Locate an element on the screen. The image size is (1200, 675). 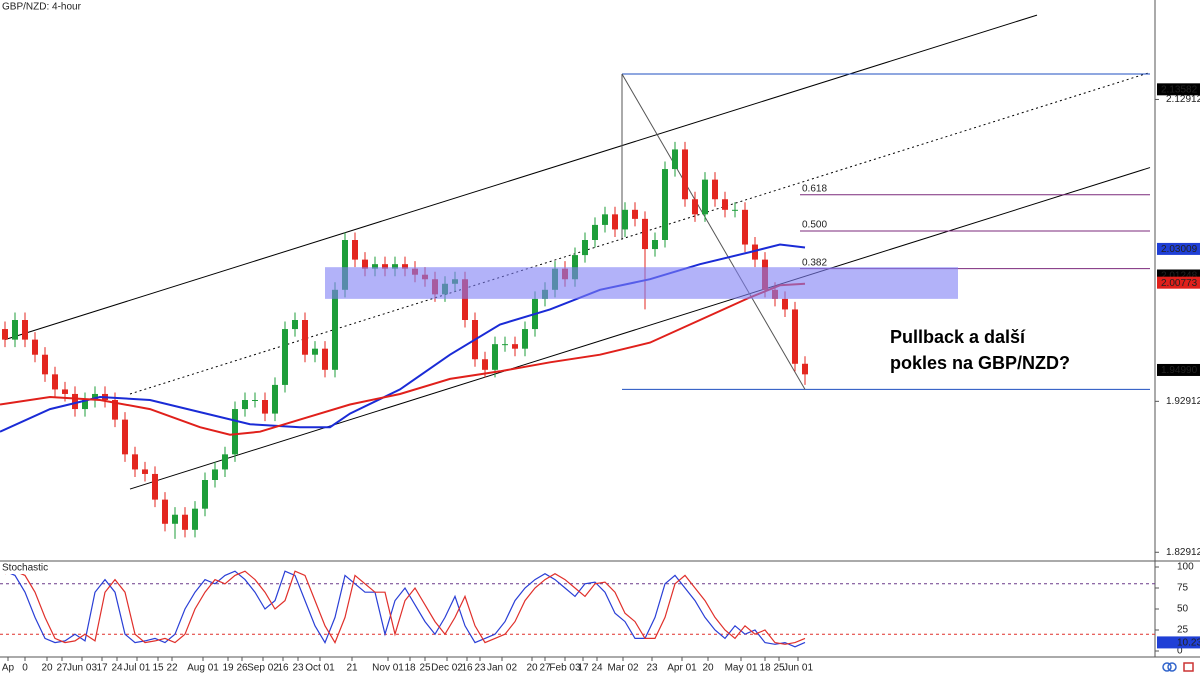
x-tick-label: 26 is located at coordinates (242, 668).